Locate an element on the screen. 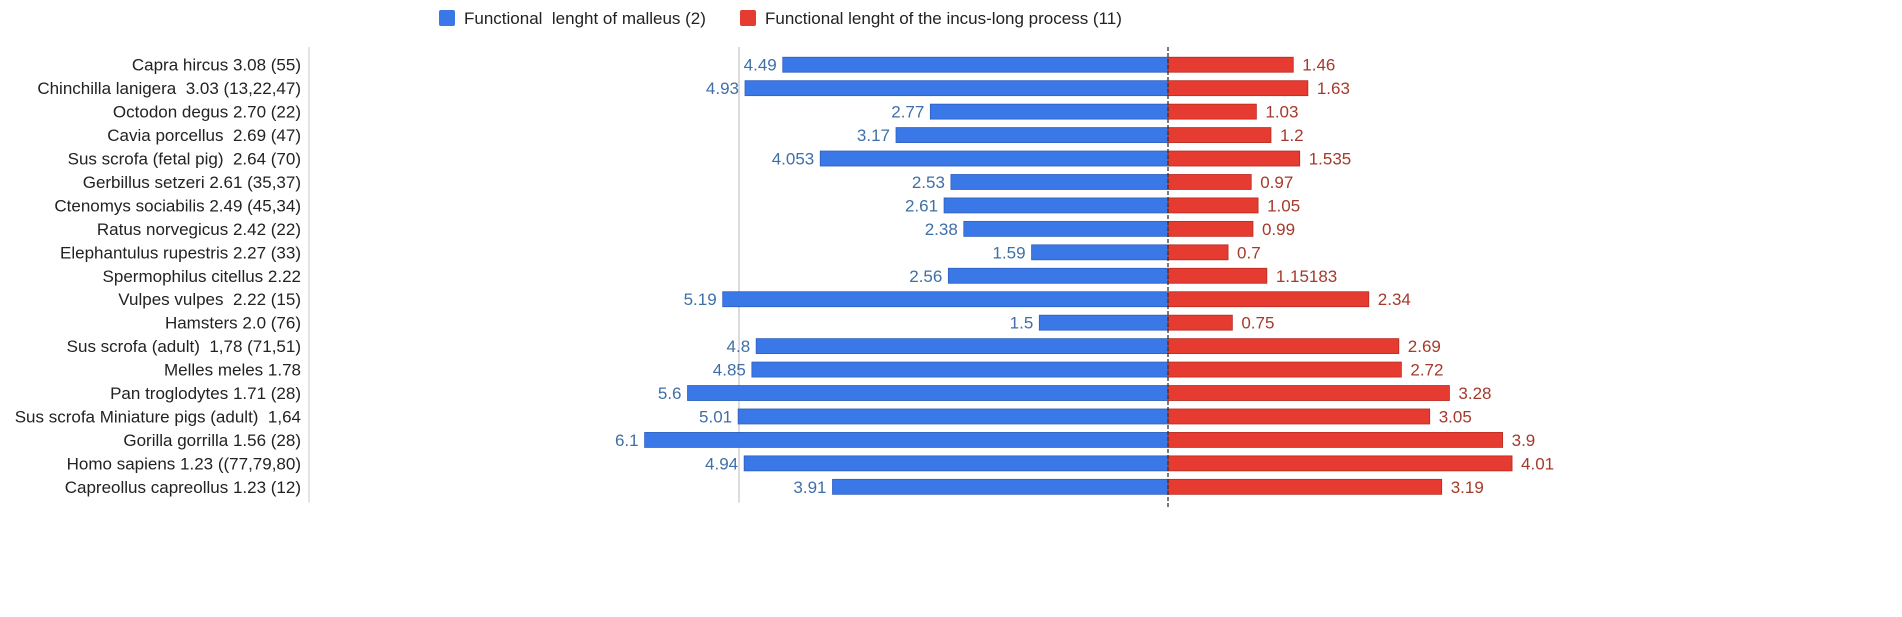 The image size is (1902, 617). data-label-malleus: 4.93 is located at coordinates (722, 88).